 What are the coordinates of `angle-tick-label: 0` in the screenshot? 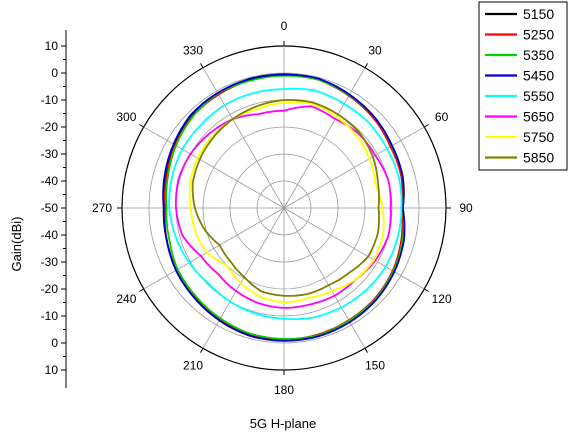 It's located at (284, 26).